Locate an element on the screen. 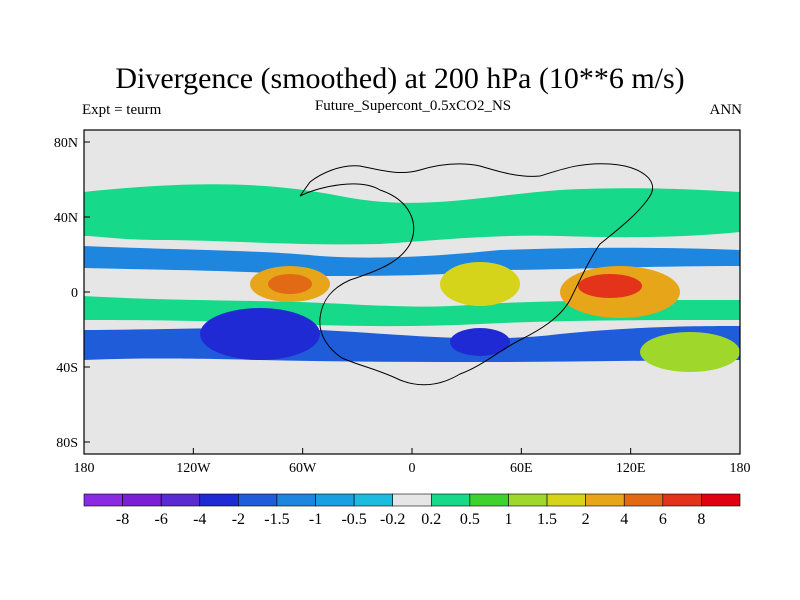  belt-north-blue is located at coordinates (412, 261).